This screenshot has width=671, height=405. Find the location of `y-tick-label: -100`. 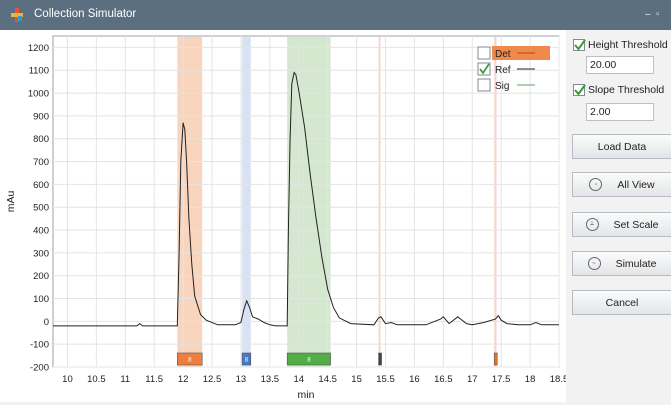

y-tick-label: -100 is located at coordinates (39, 345).